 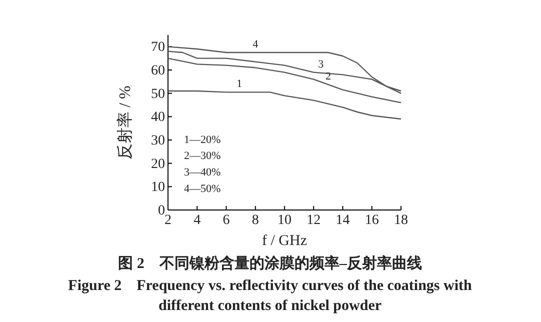 What do you see at coordinates (158, 188) in the screenshot?
I see `y-tick-label: 10` at bounding box center [158, 188].